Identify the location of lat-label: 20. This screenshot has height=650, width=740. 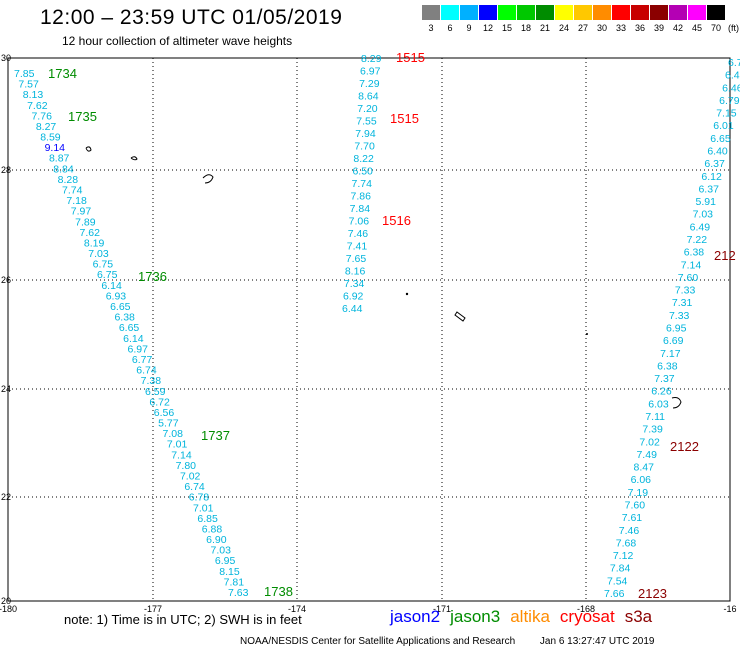
(6, 601).